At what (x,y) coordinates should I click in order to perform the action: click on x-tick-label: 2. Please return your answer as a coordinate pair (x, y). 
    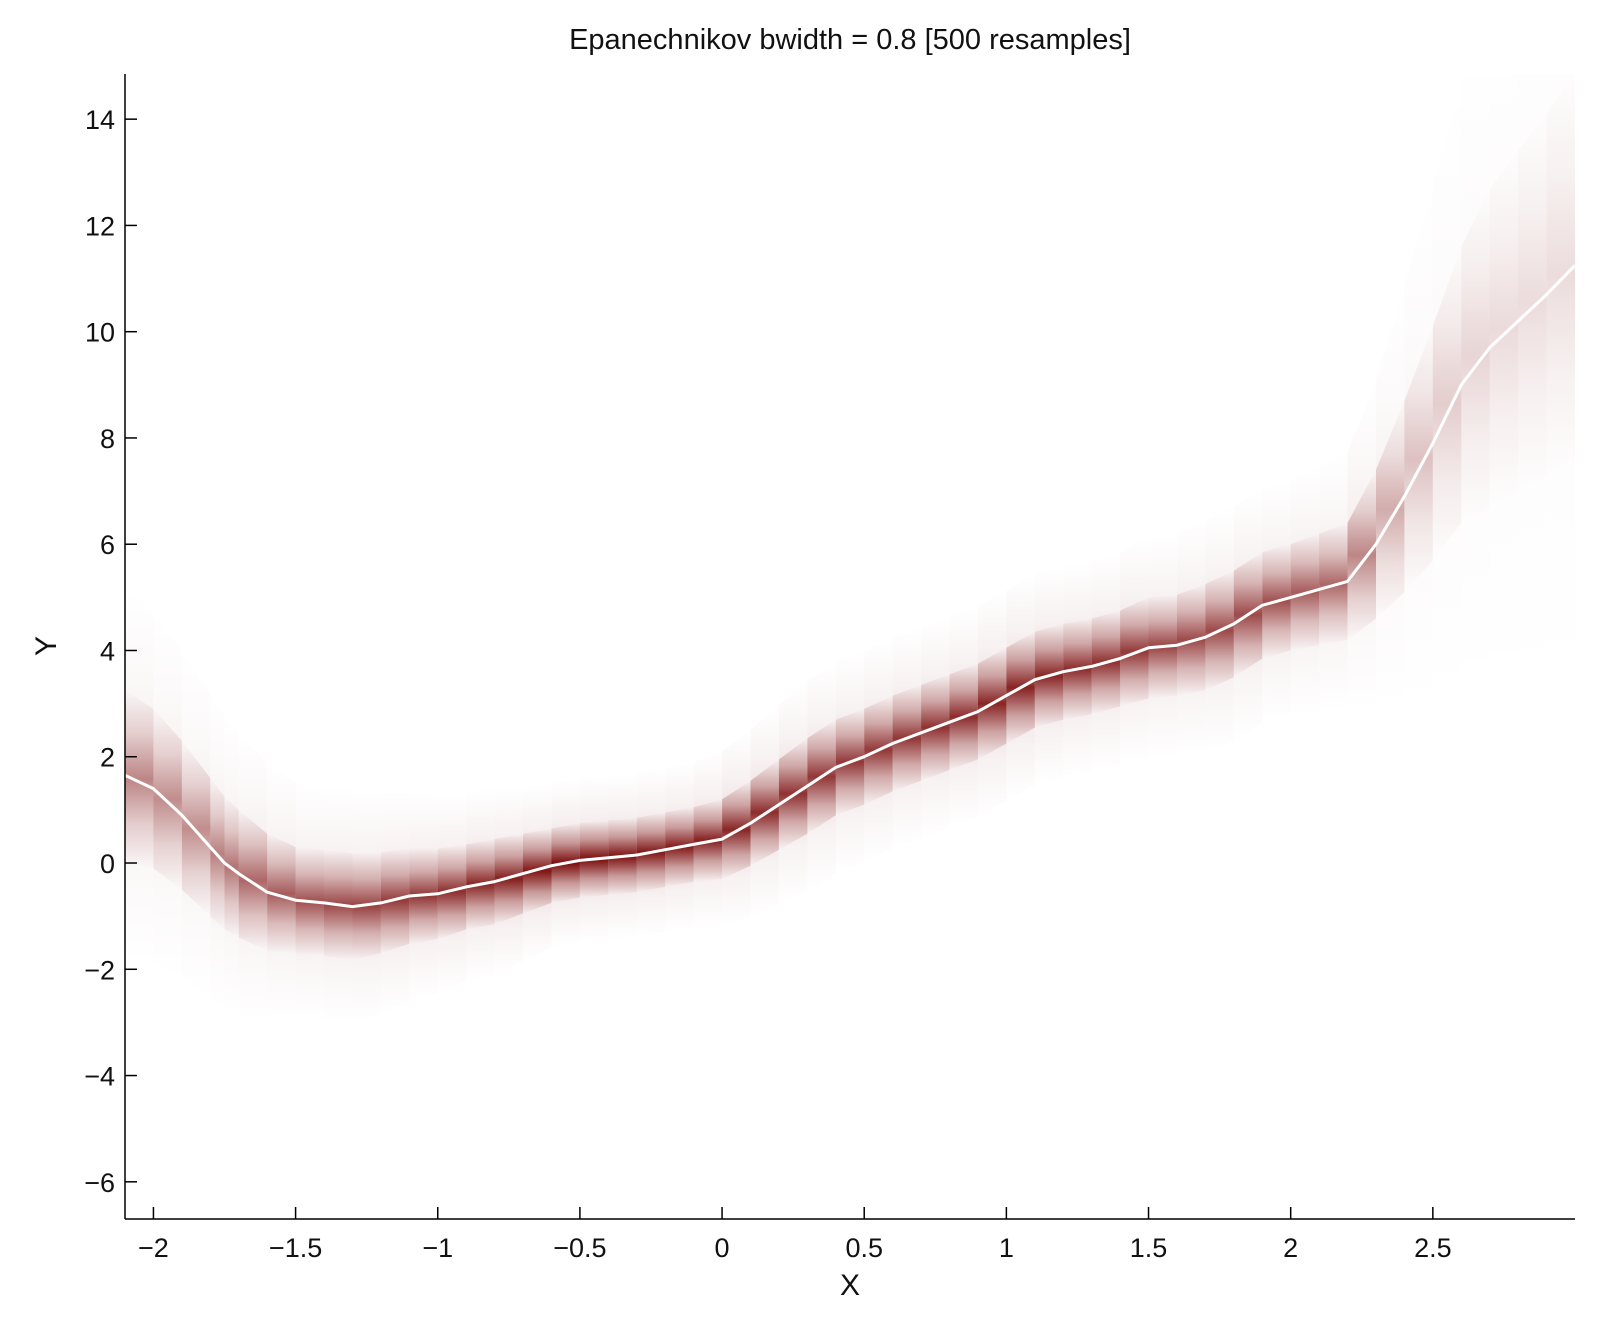
    Looking at the image, I should click on (1290, 1248).